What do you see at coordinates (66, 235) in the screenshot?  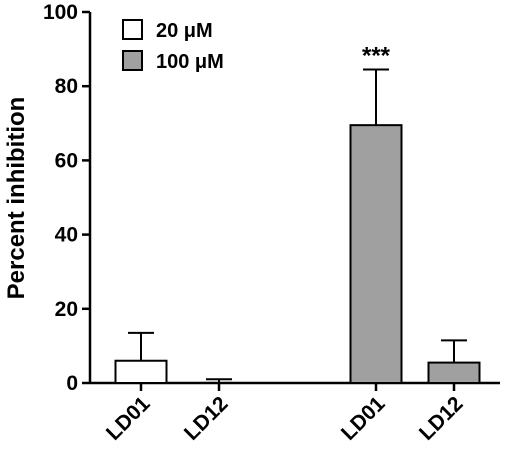 I see `y-tick-label: 40` at bounding box center [66, 235].